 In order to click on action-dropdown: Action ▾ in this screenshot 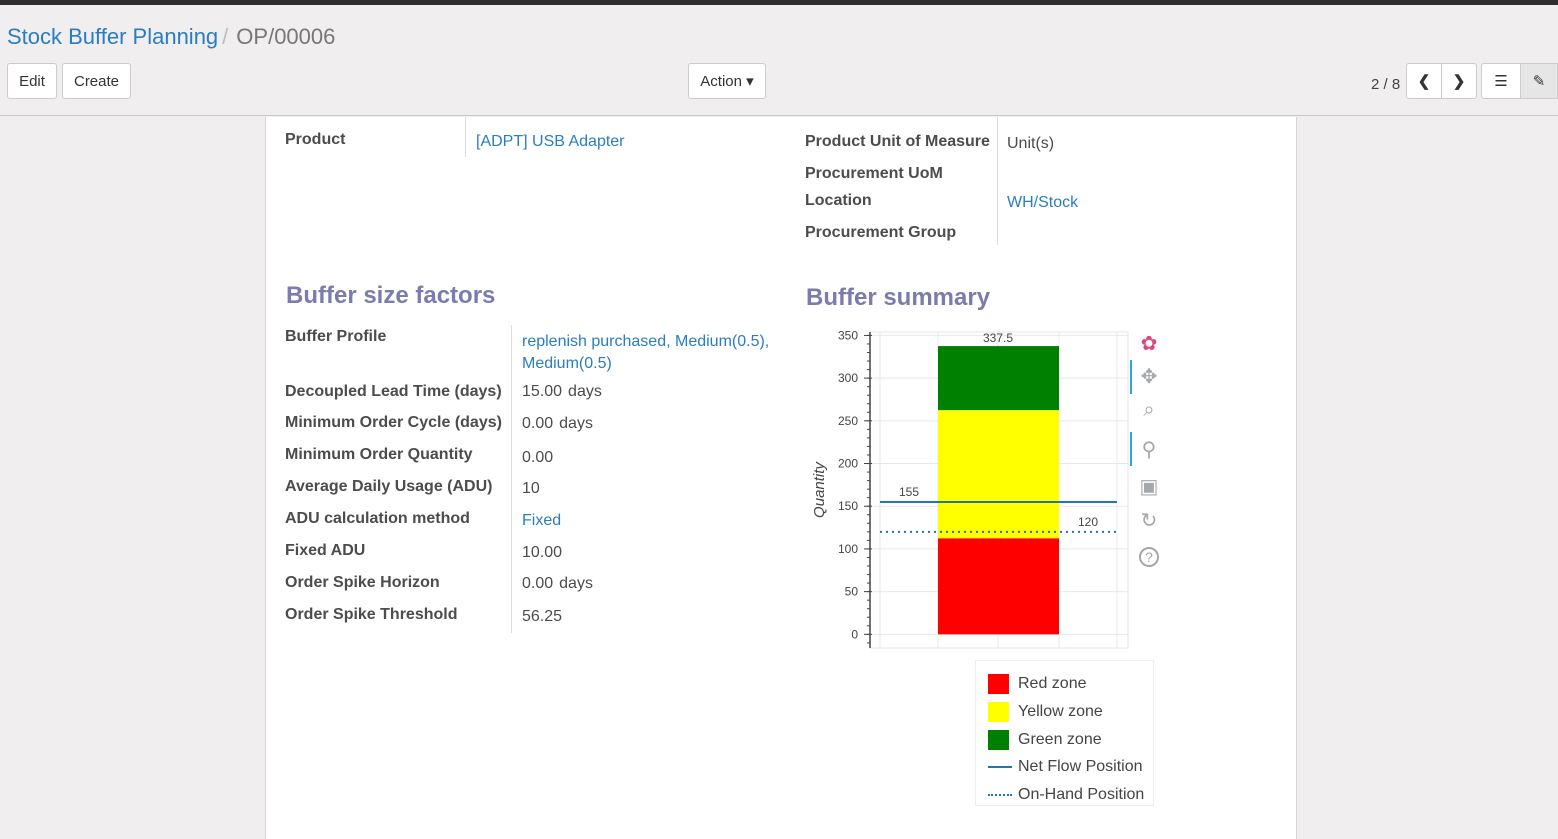, I will do `click(727, 81)`.